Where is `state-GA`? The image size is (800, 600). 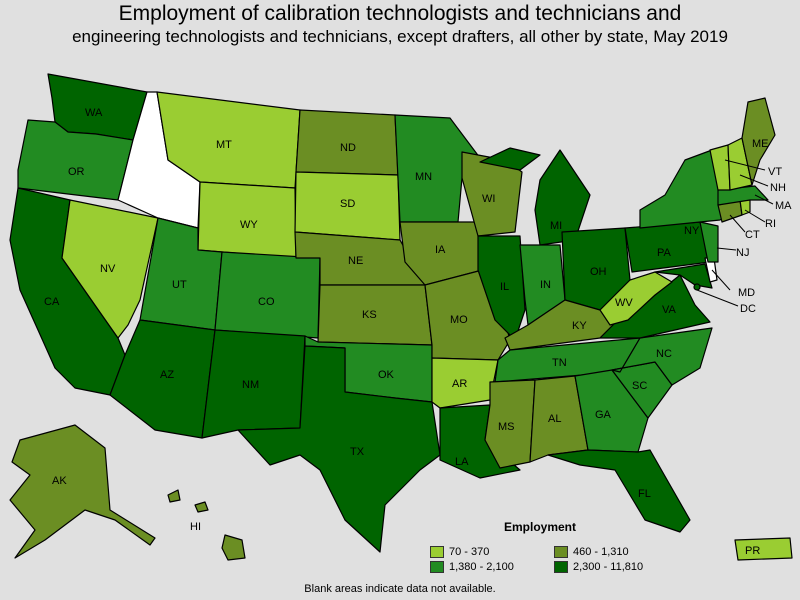
state-GA is located at coordinates (611, 411).